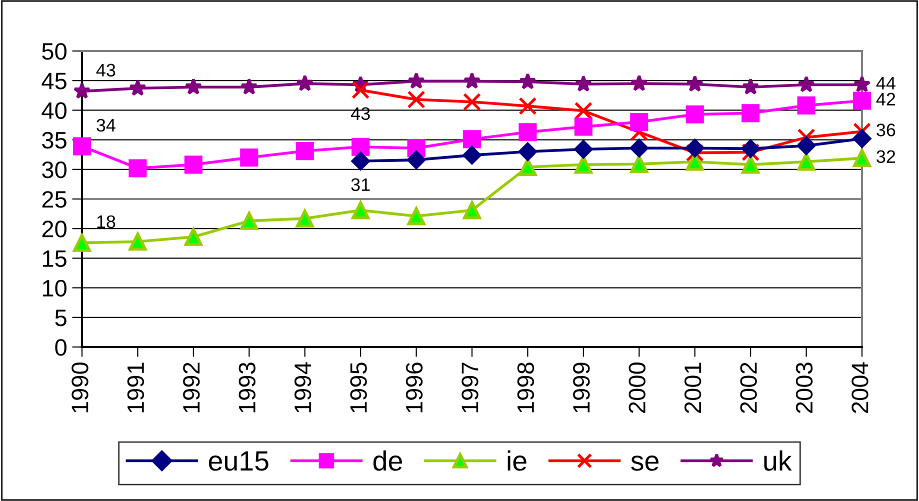 The width and height of the screenshot is (919, 501). I want to click on data-label: 36, so click(886, 130).